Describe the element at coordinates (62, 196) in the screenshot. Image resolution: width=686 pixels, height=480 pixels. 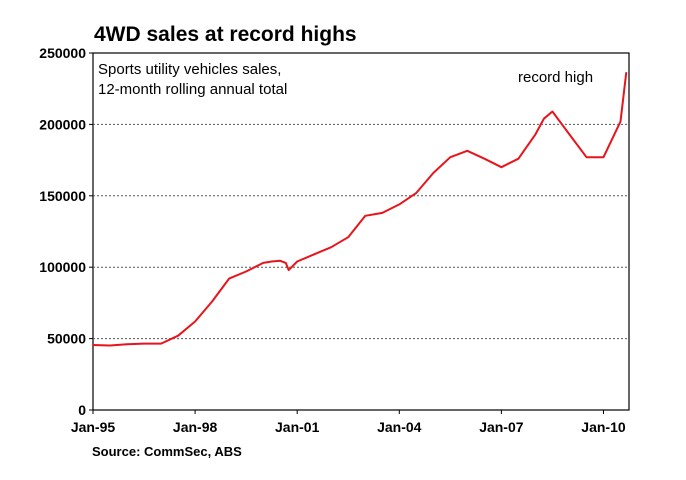
I see `y-tick-label: 150000` at that location.